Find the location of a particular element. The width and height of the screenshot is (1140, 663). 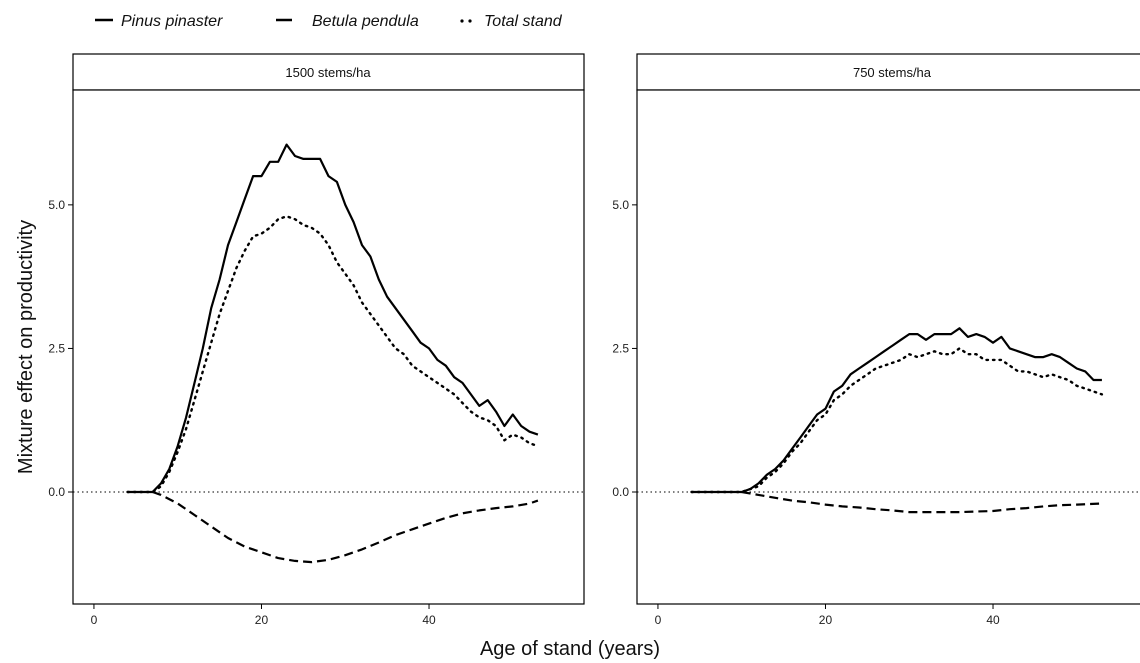

legend-label-total-stand: Total stand is located at coordinates (523, 21).